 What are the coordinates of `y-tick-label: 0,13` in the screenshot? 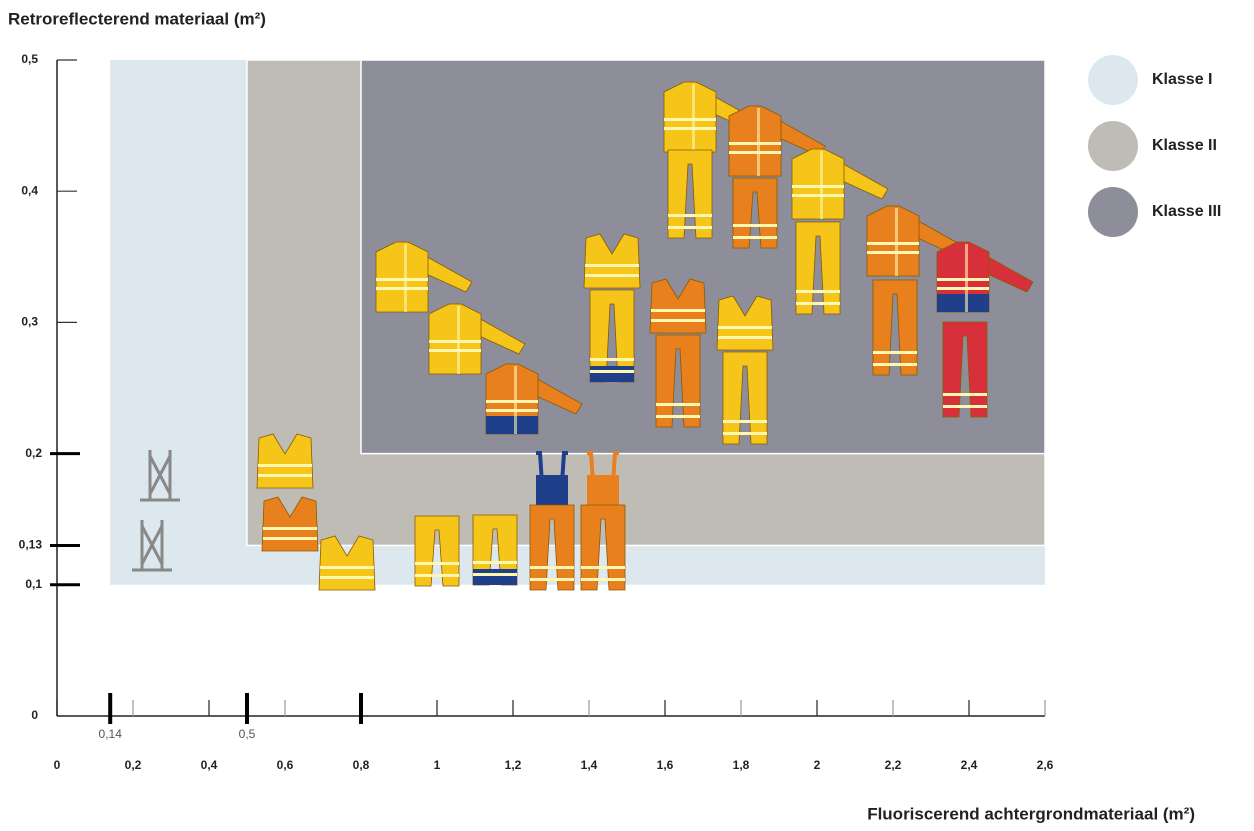 It's located at (31, 545).